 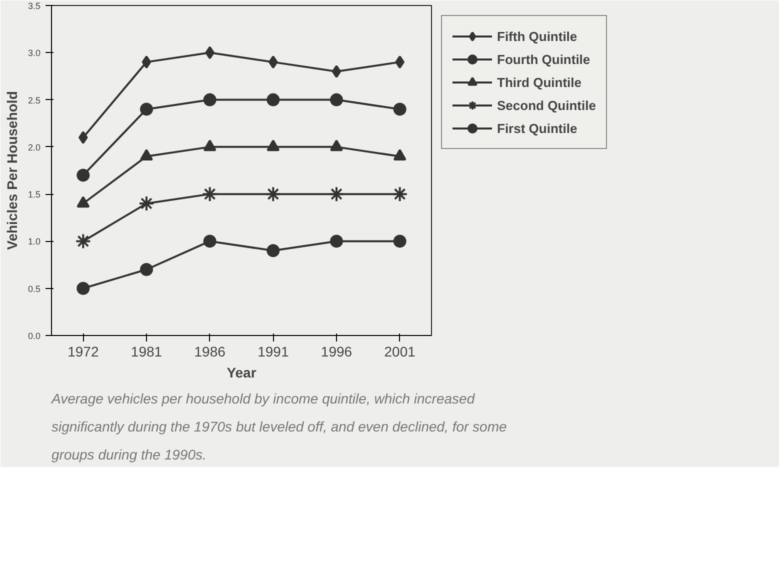 I want to click on legend-label: Third Quintile, so click(x=539, y=82).